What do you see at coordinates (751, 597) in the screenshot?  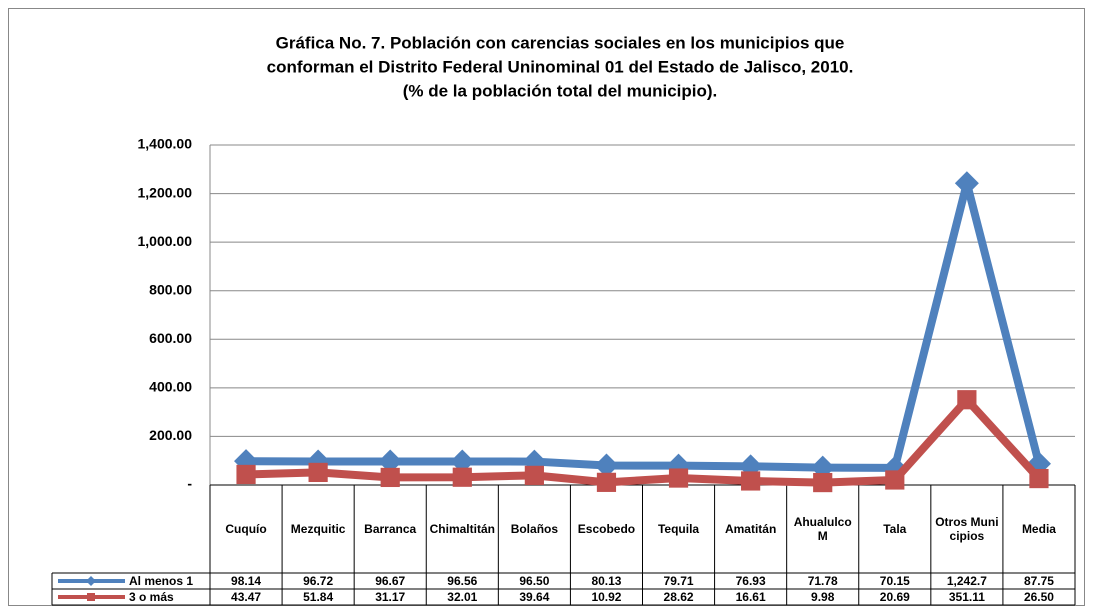 I see `table-value: 16.61` at bounding box center [751, 597].